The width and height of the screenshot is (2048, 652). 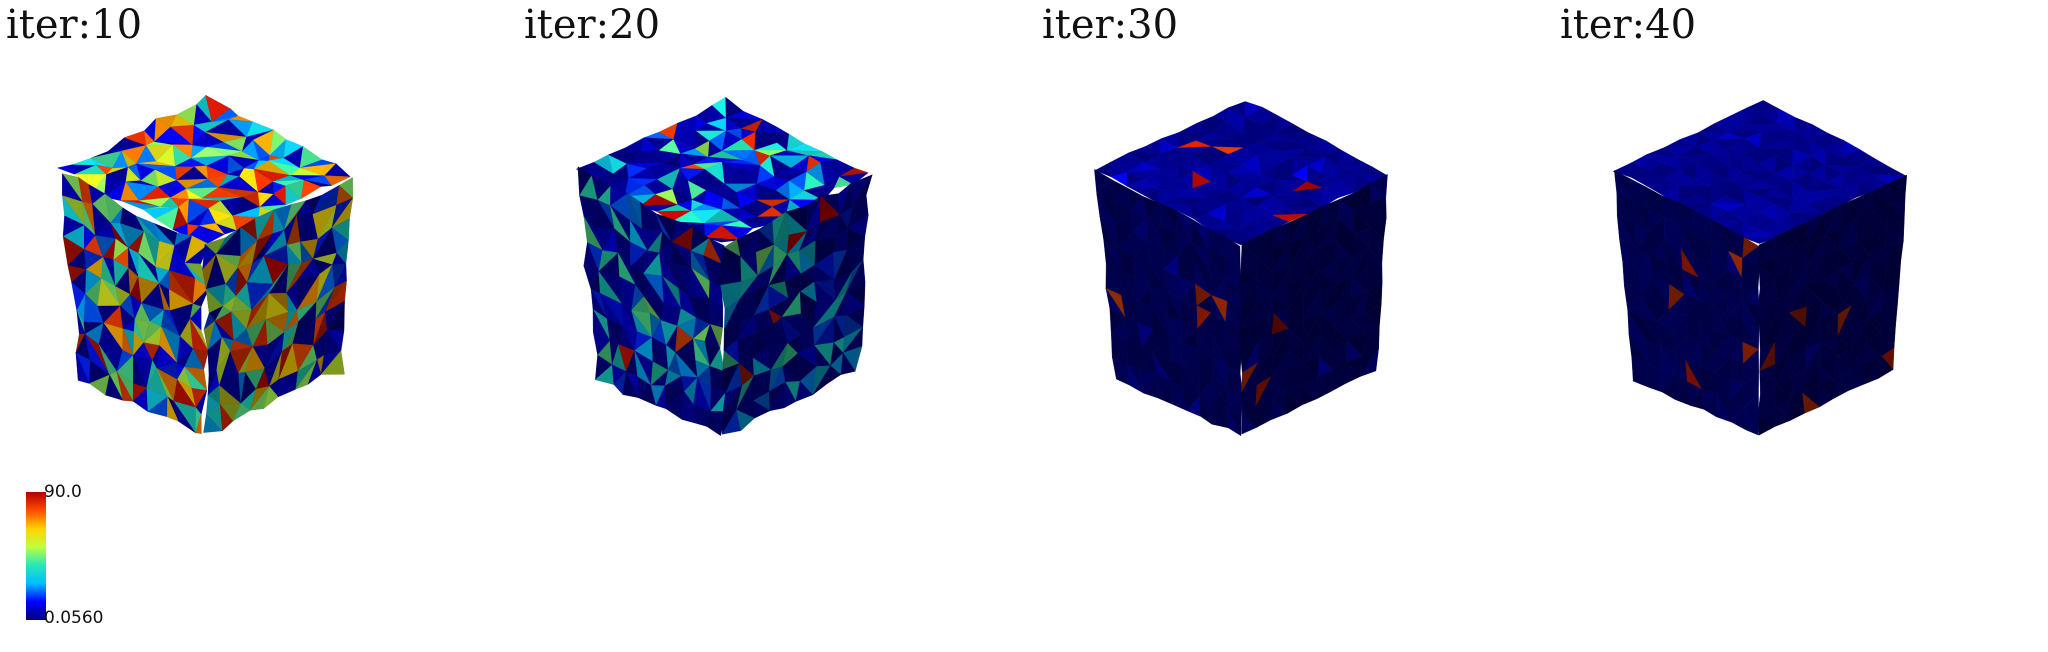 I want to click on iter-label: iter:20, so click(x=592, y=25).